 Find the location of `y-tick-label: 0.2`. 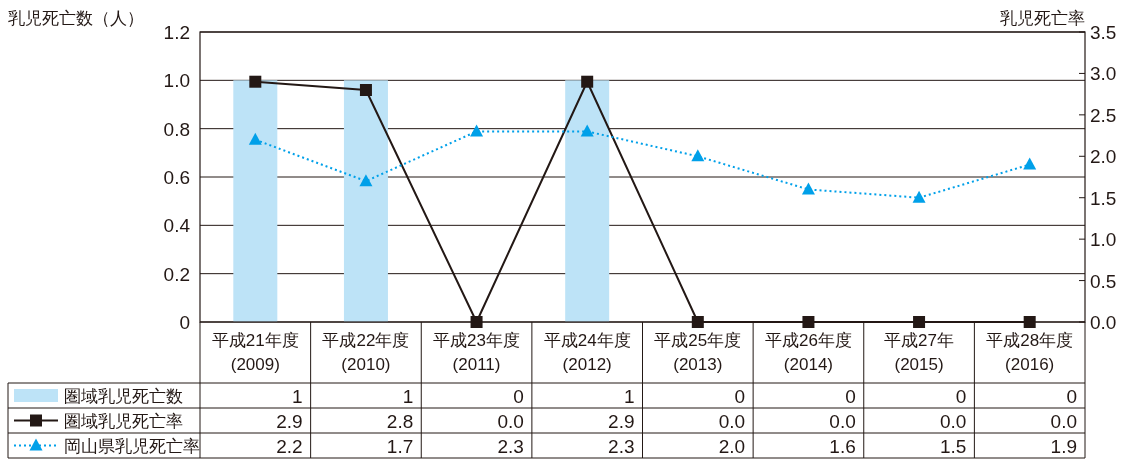

y-tick-label: 0.2 is located at coordinates (176, 274).